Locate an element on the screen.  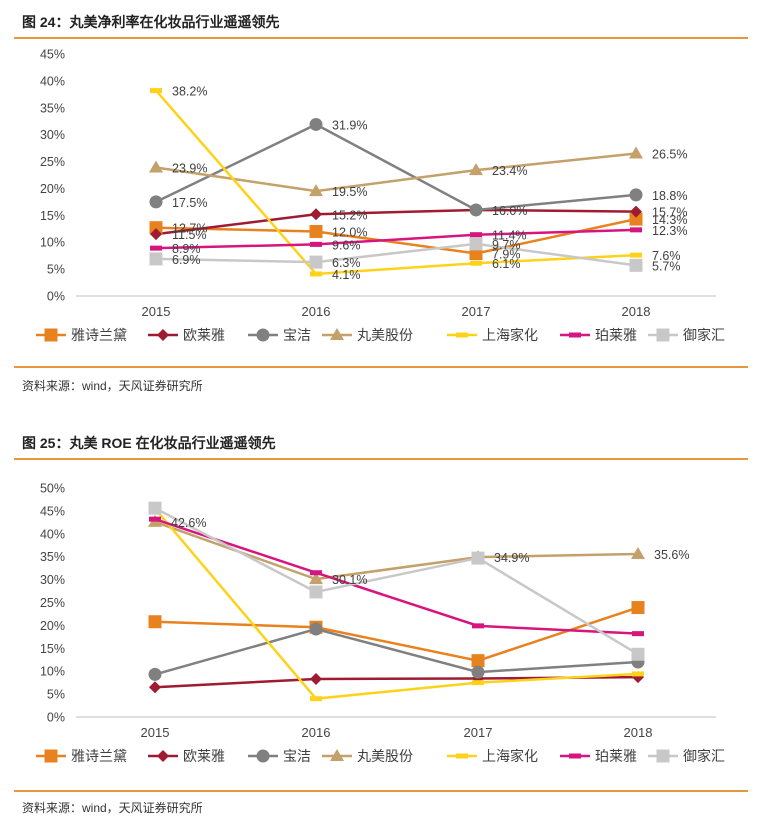
data-label: 6.1% is located at coordinates (506, 264).